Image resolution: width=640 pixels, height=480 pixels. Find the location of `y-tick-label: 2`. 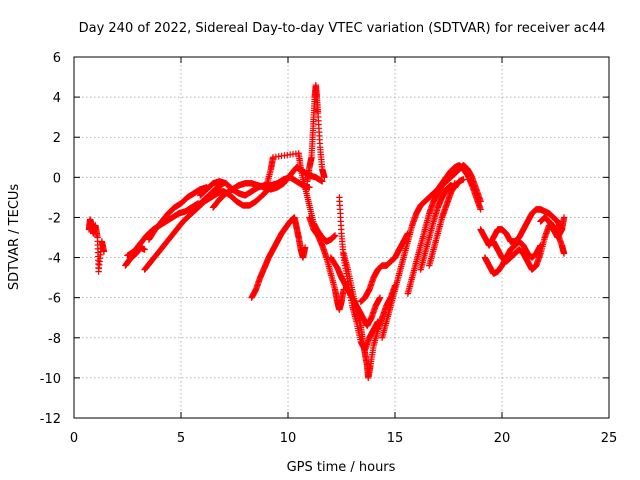

y-tick-label: 2 is located at coordinates (57, 138).